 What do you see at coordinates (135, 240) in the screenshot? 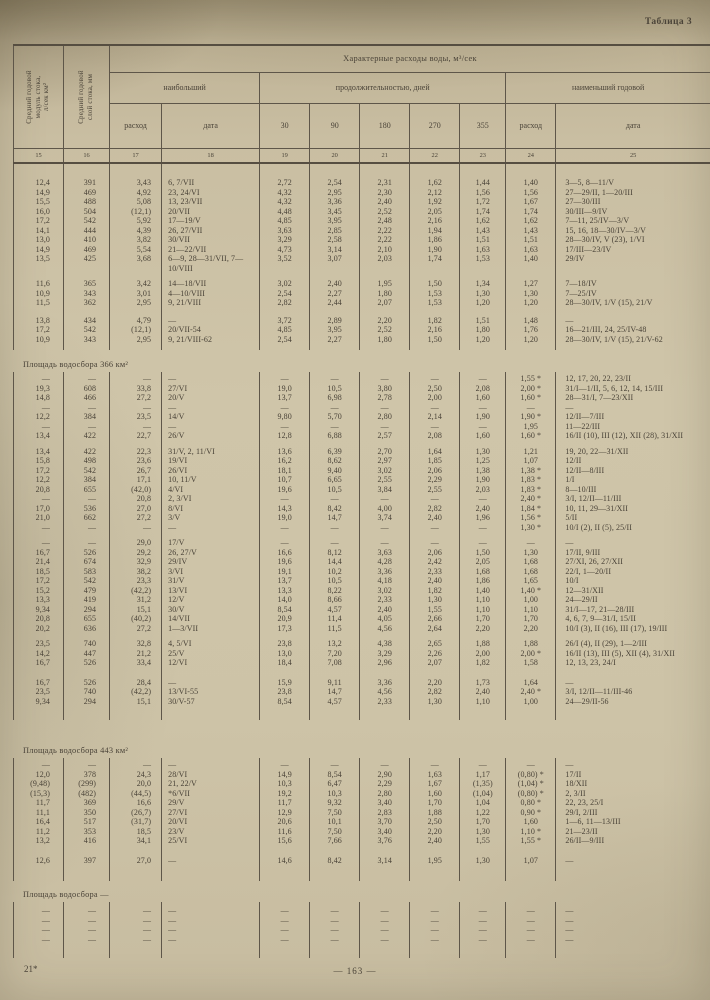
I see `table-cell: 3,82` at bounding box center [135, 240].